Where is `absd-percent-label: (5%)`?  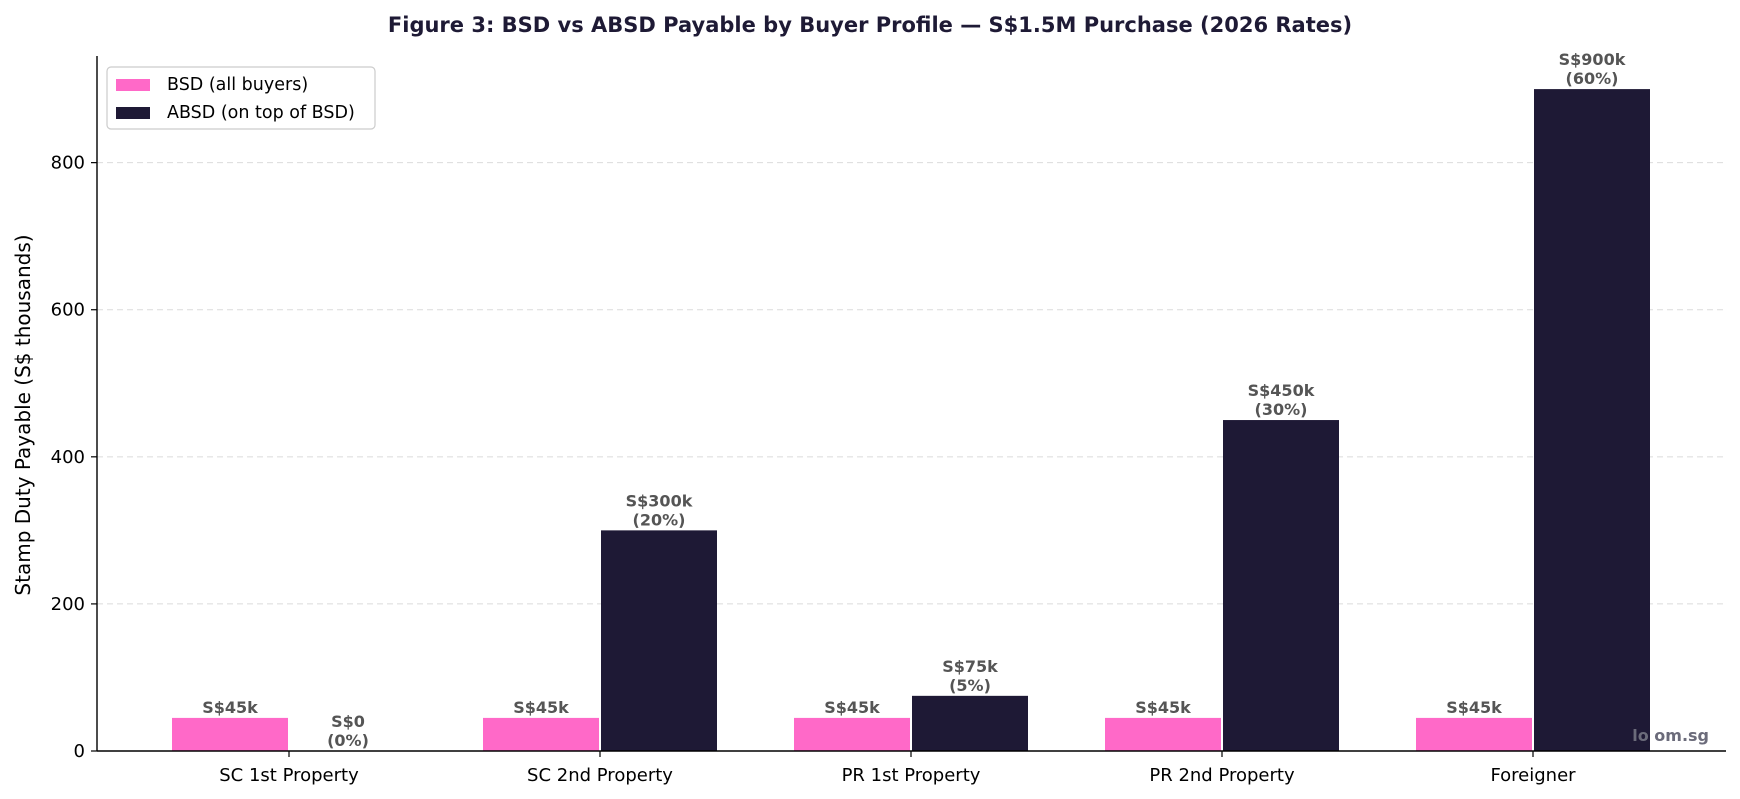 absd-percent-label: (5%) is located at coordinates (970, 685).